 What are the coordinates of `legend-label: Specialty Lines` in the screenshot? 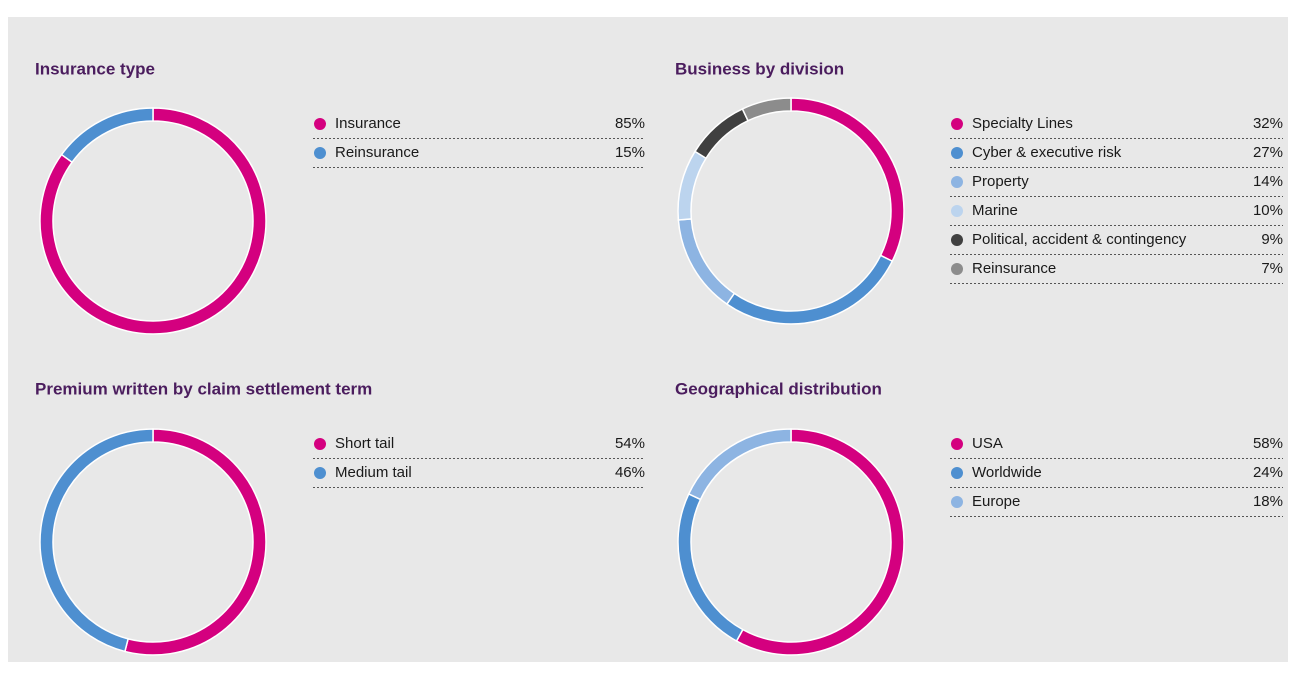 It's located at (1022, 123).